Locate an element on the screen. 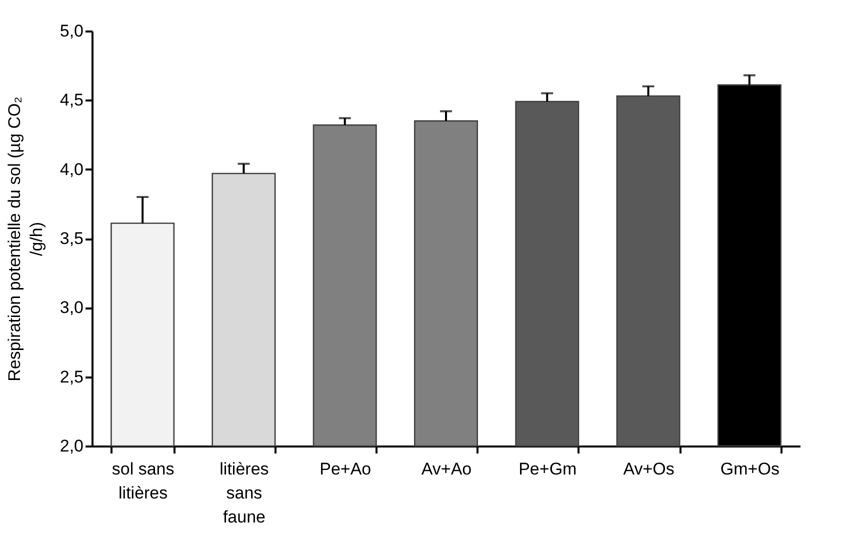 The width and height of the screenshot is (861, 553). x-tick-label: sol sans litières is located at coordinates (143, 481).